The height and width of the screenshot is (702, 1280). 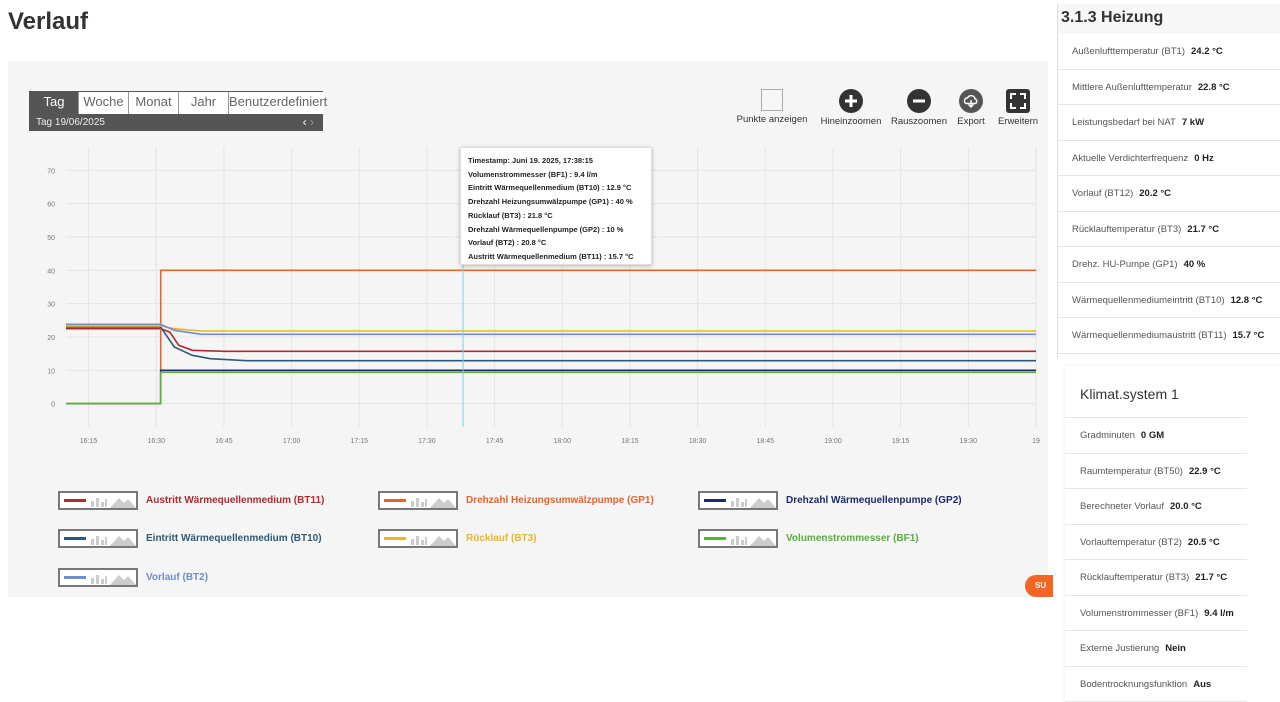 I want to click on tab-tag: Tag, so click(x=54, y=103).